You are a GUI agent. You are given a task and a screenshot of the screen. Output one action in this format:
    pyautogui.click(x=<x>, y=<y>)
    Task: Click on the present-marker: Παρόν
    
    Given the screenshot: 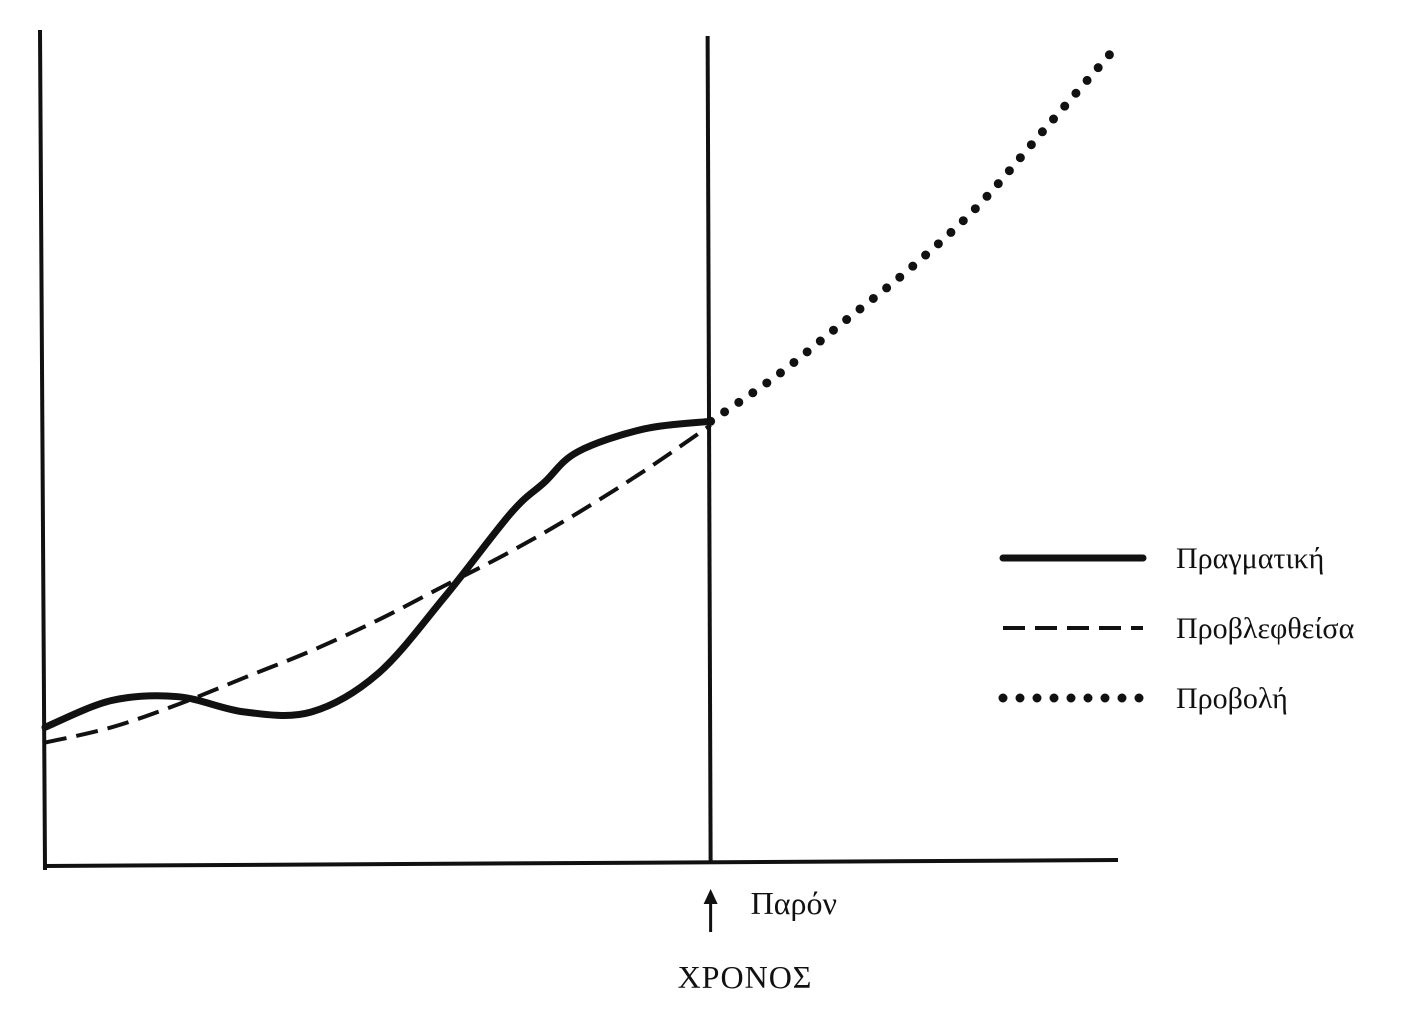 What is the action you would take?
    pyautogui.click(x=770, y=908)
    